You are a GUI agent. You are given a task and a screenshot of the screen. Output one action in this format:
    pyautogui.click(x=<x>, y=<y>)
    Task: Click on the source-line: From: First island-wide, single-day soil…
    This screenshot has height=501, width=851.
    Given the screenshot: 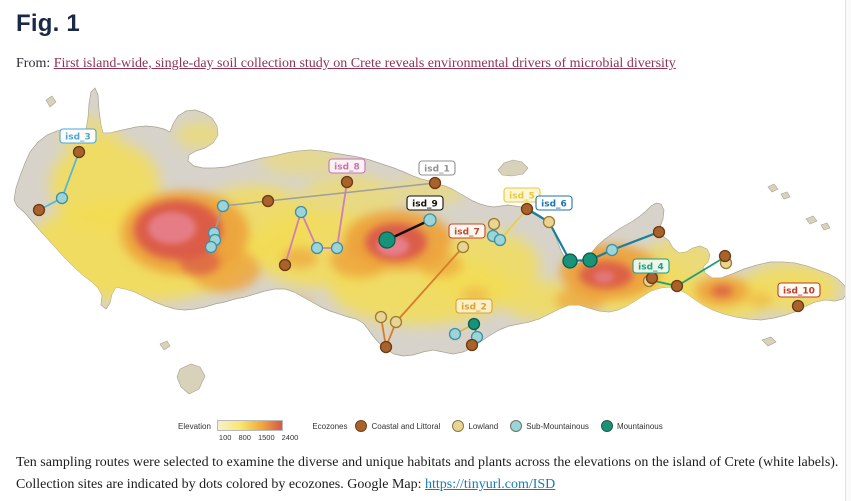 What is the action you would take?
    pyautogui.click(x=346, y=64)
    